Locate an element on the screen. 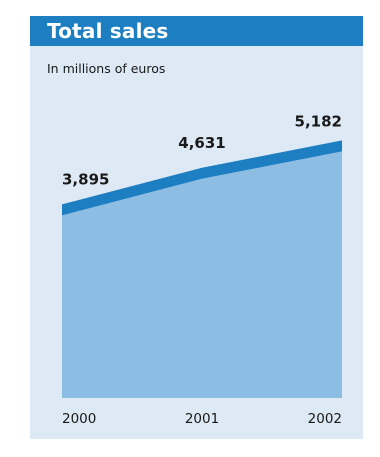  series-line-band is located at coordinates (202, 178).